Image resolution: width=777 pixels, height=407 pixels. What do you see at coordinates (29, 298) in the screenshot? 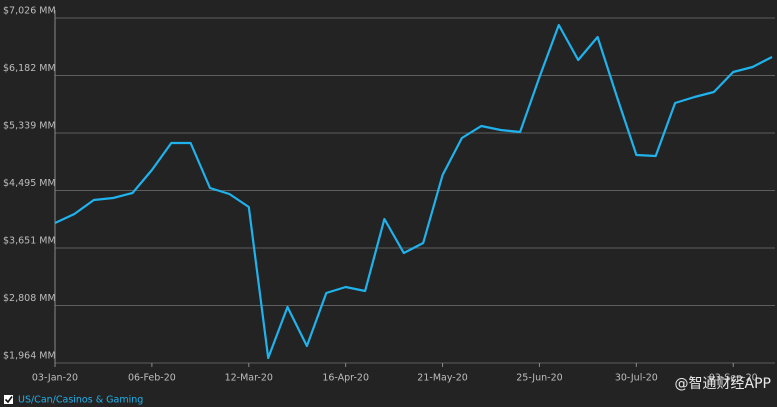
I see `y-tick-label: $2,808 MM` at bounding box center [29, 298].